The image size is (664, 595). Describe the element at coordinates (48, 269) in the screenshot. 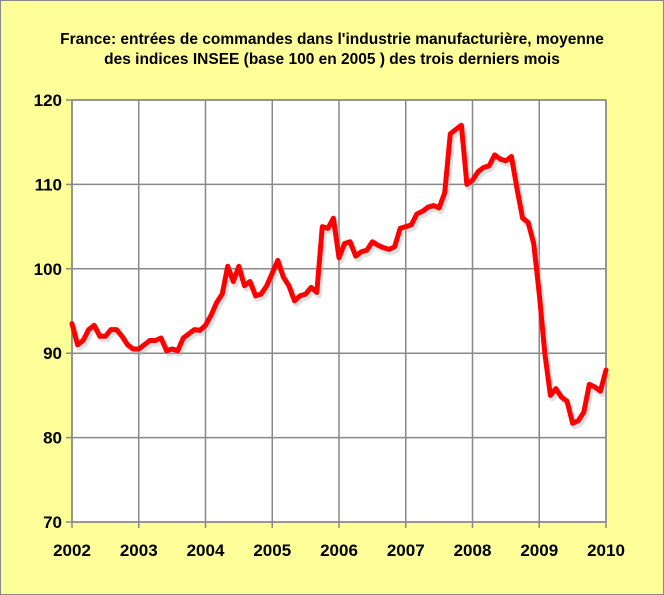

I see `y-tick-label: 100` at that location.